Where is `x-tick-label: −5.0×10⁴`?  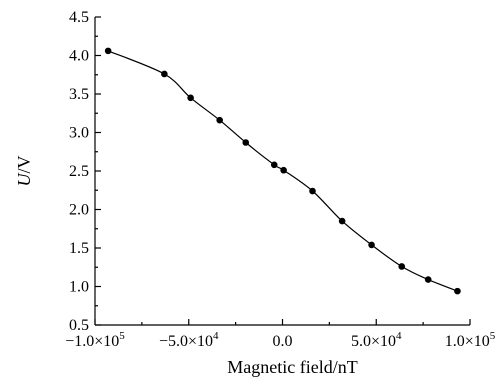 x-tick-label: −5.0×10⁴ is located at coordinates (189, 340).